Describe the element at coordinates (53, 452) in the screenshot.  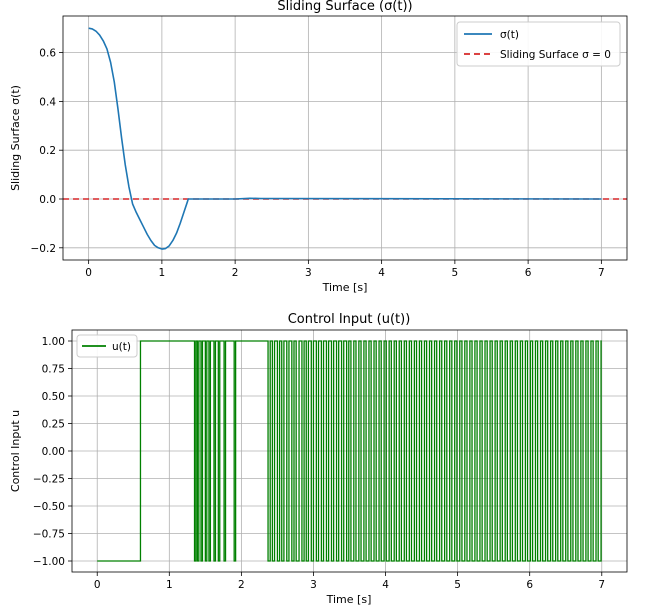
I see `y-tick-label: 0.00` at that location.